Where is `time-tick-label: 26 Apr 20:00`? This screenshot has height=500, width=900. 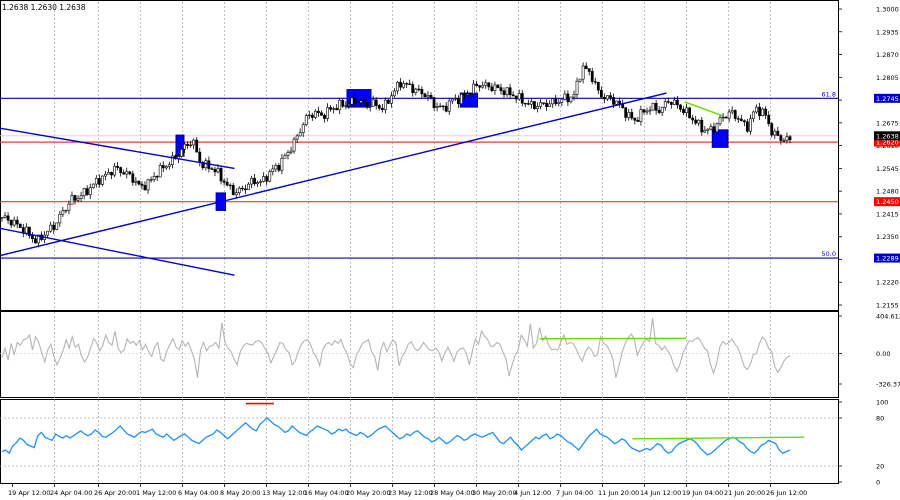
time-tick-label: 26 Apr 20:00 is located at coordinates (115, 493).